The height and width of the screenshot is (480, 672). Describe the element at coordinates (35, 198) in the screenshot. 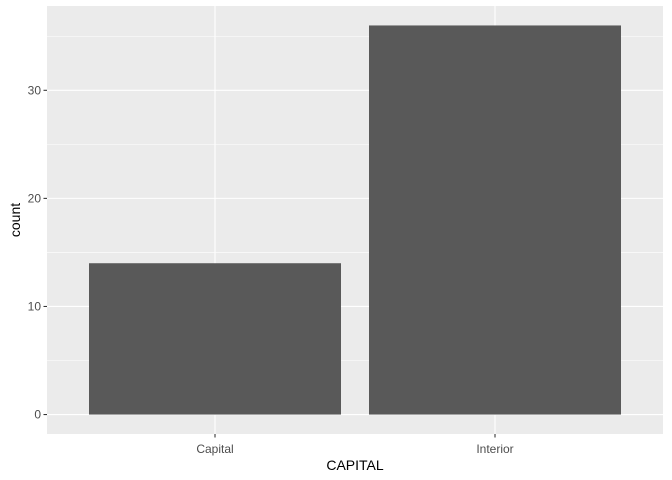

I see `y-tick-label: 20` at that location.